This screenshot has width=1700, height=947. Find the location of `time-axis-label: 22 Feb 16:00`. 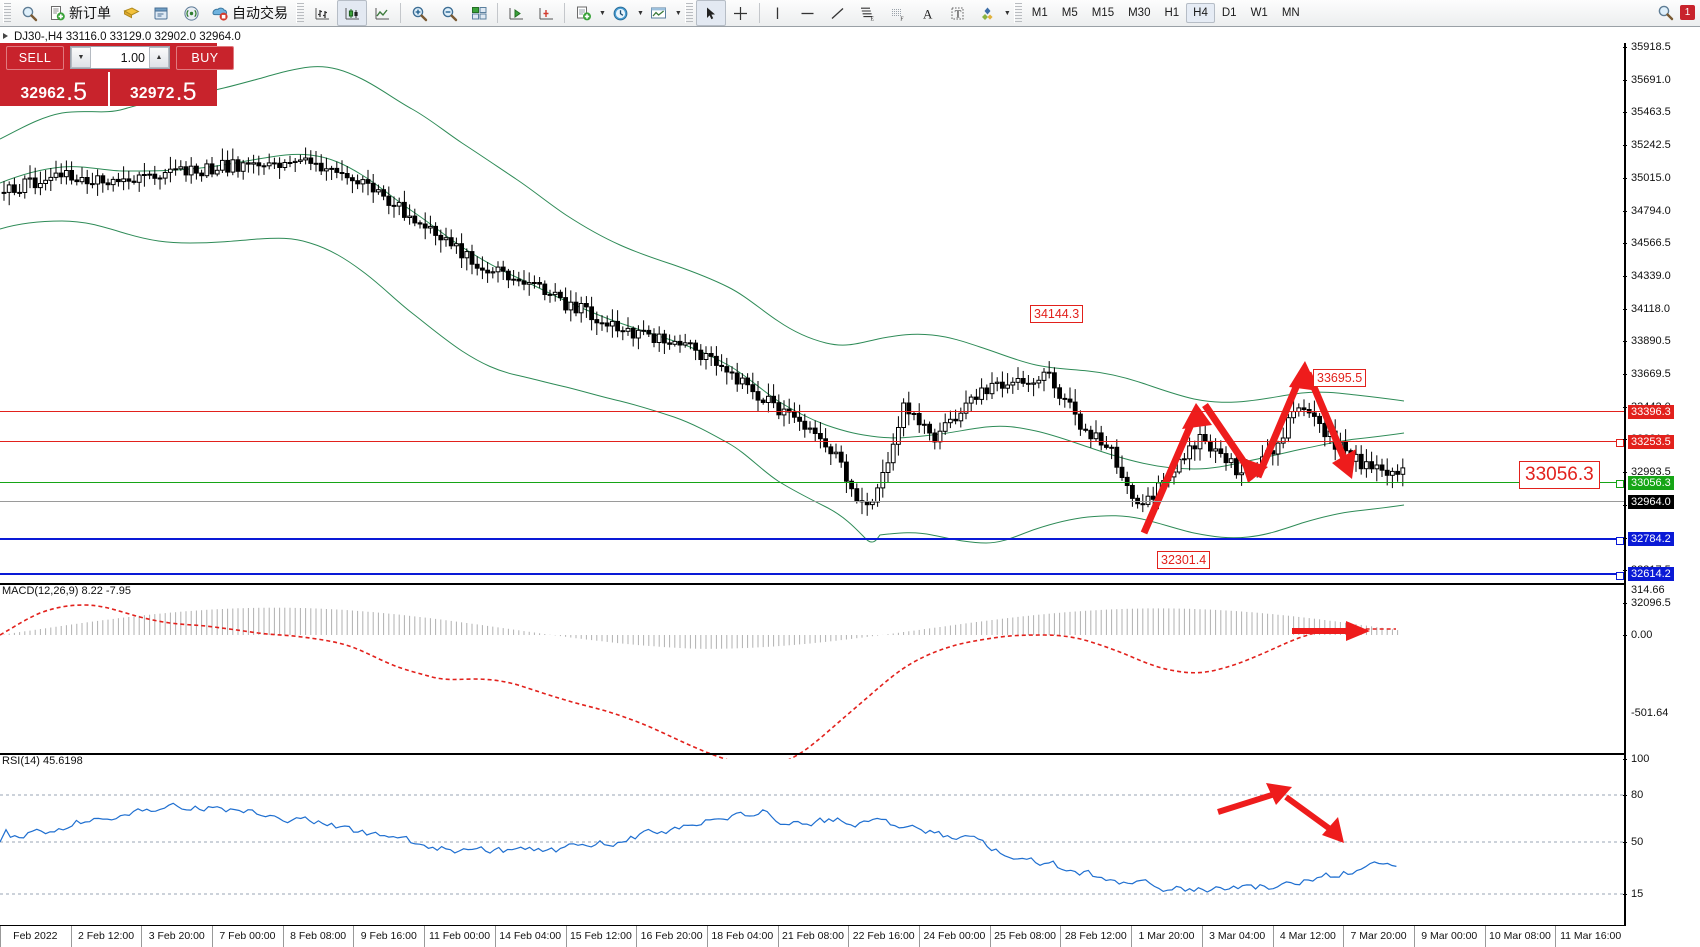

time-axis-label: 22 Feb 16:00 is located at coordinates (883, 936).